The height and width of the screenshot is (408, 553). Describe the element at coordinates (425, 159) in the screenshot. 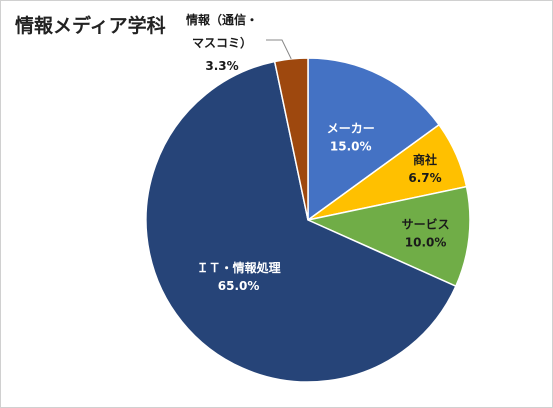

I see `slice-name-label: 商社` at that location.